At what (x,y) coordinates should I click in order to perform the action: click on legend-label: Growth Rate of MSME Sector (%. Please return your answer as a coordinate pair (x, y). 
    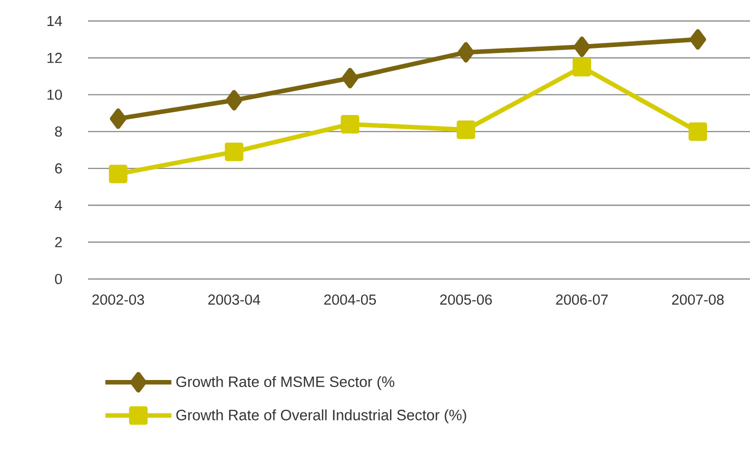
    Looking at the image, I should click on (285, 383).